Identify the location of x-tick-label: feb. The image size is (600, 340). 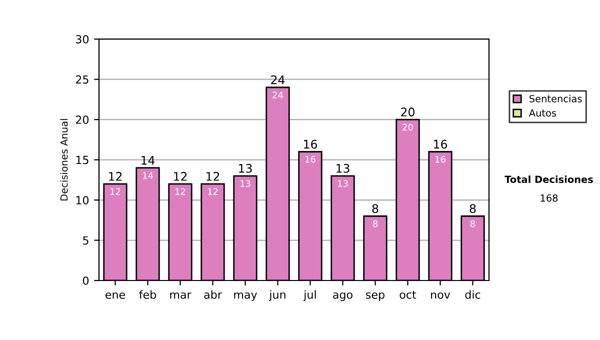
(147, 294).